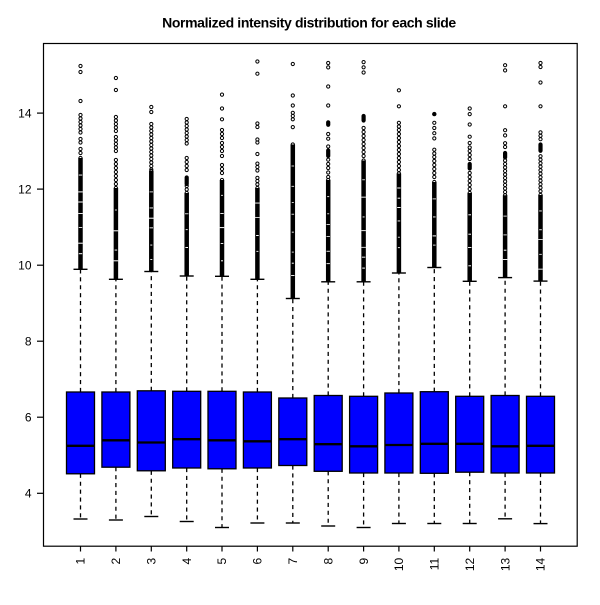 Image resolution: width=600 pixels, height=605 pixels. What do you see at coordinates (152, 560) in the screenshot?
I see `svg-text: 3` at bounding box center [152, 560].